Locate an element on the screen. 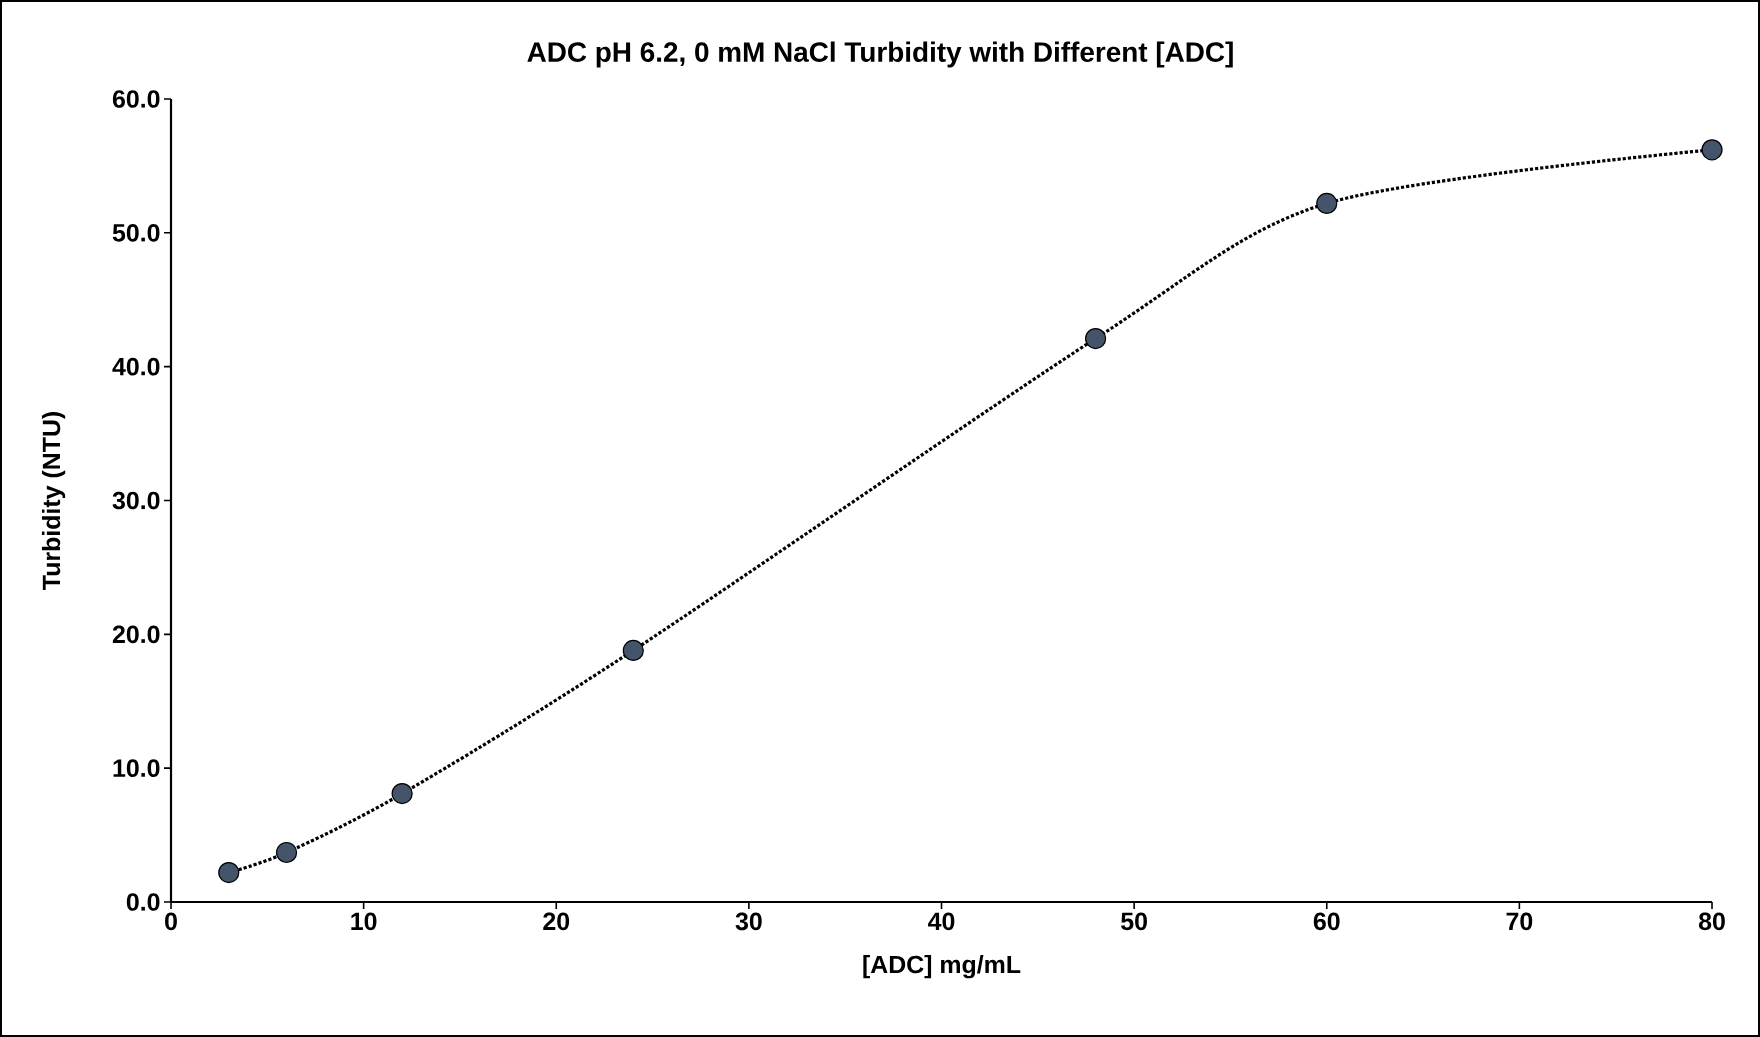 This screenshot has width=1760, height=1037. x-tick-label: 50 is located at coordinates (1134, 921).